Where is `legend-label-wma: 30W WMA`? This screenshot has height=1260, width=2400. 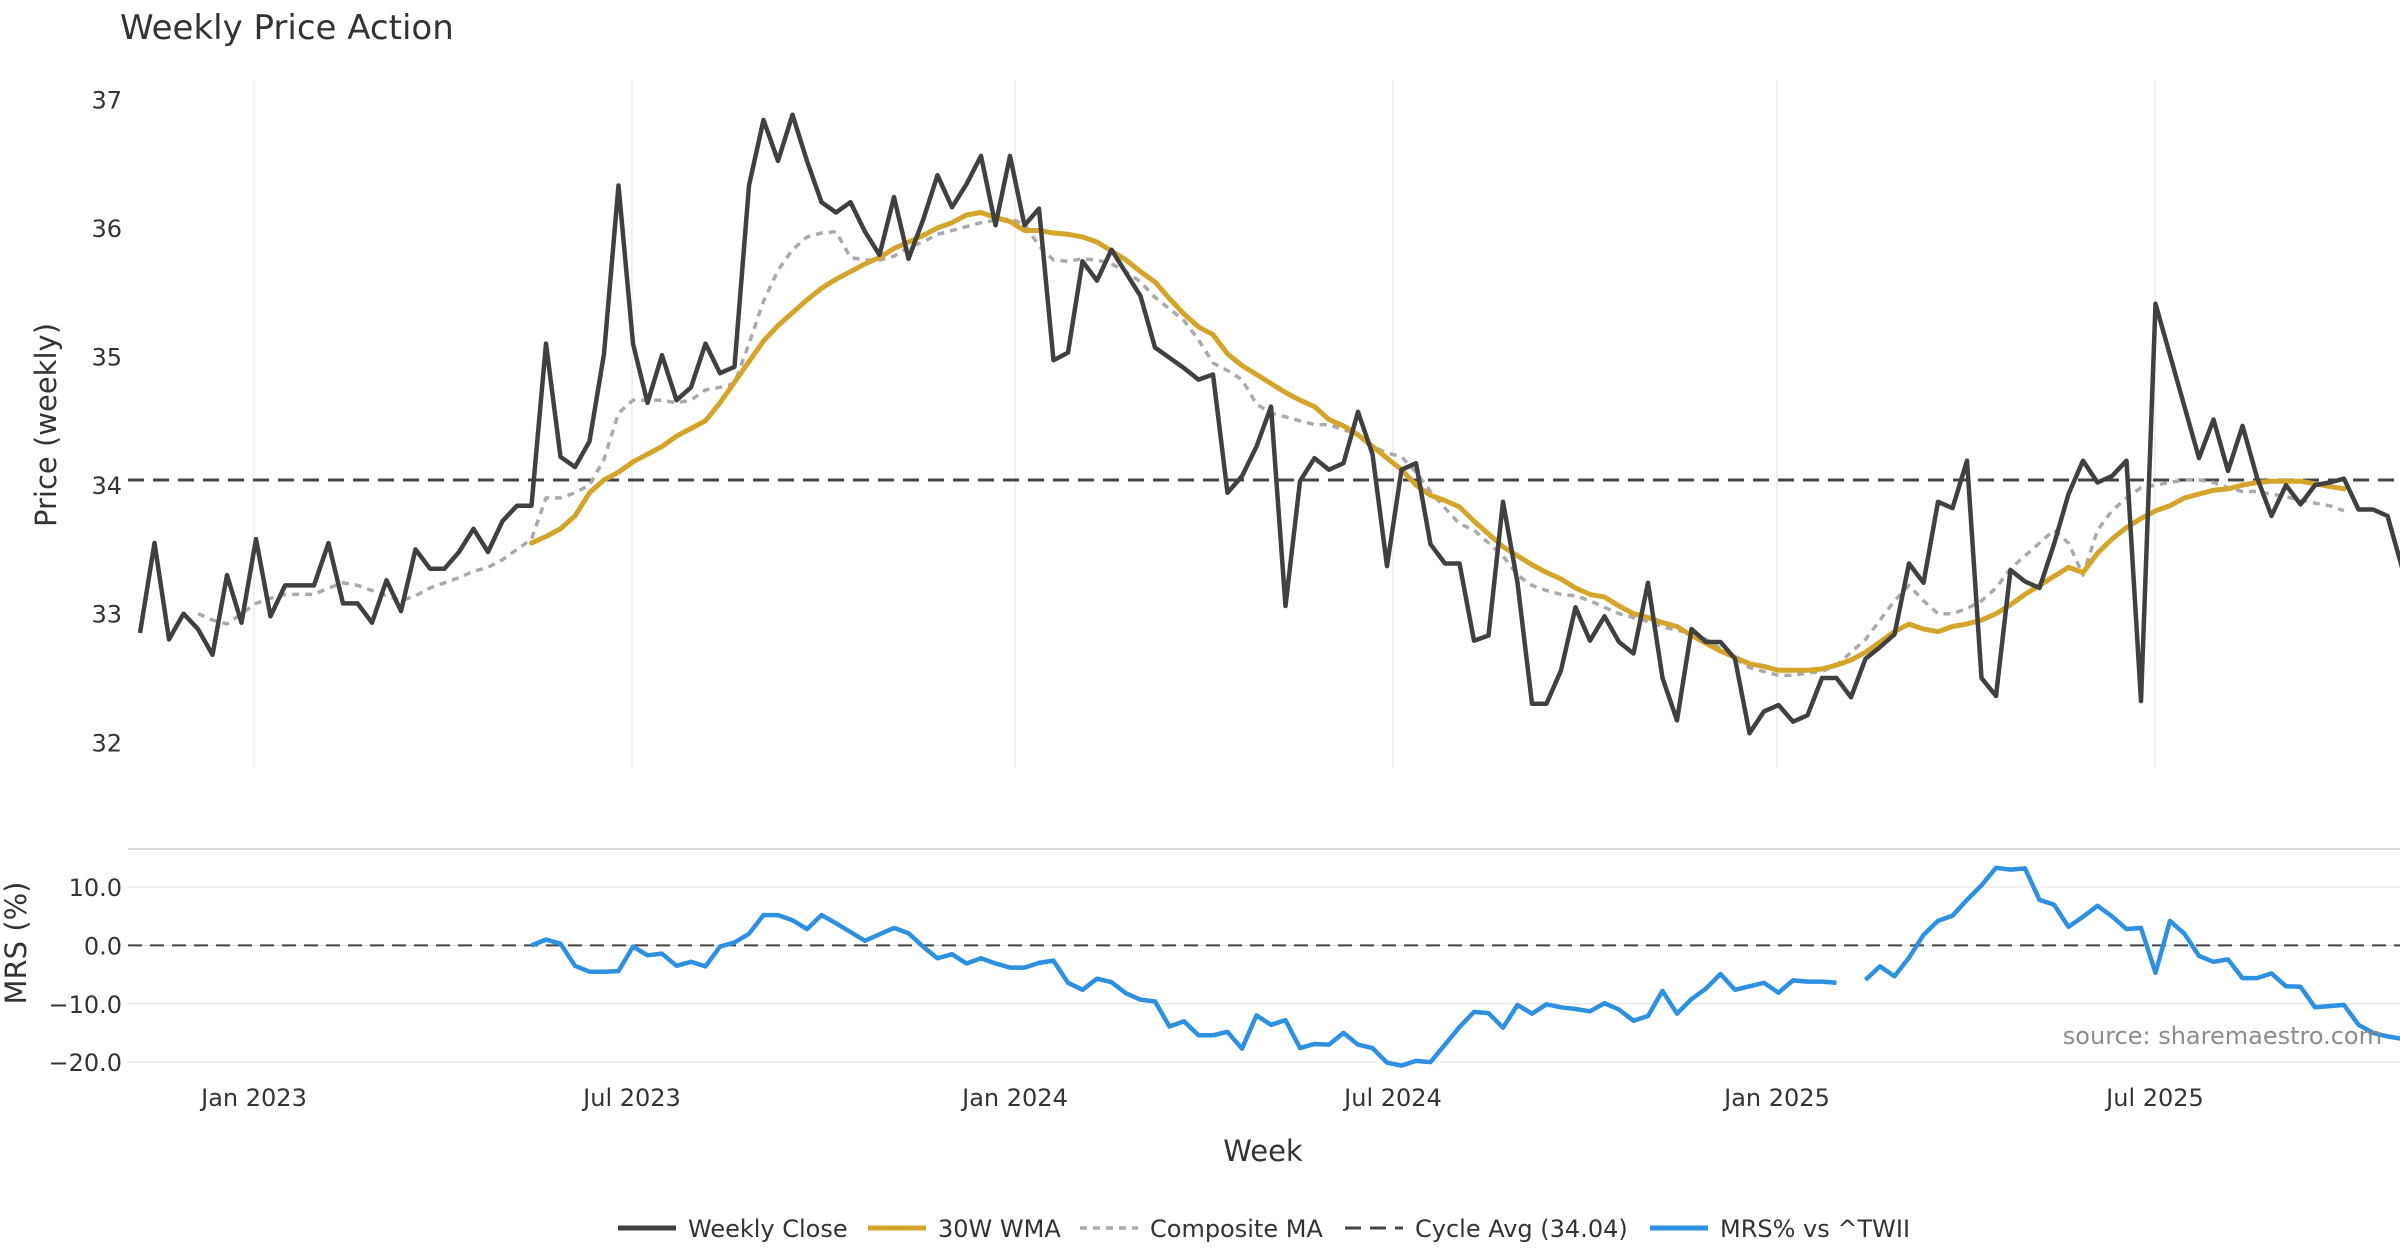 legend-label-wma: 30W WMA is located at coordinates (999, 1229).